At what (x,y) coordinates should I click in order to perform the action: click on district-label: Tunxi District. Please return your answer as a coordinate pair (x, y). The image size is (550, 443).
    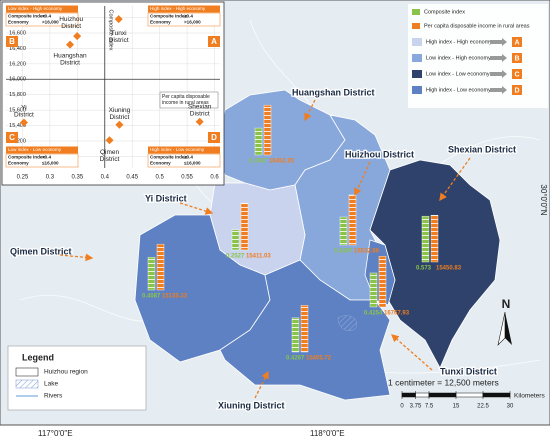
    Looking at the image, I should click on (468, 371).